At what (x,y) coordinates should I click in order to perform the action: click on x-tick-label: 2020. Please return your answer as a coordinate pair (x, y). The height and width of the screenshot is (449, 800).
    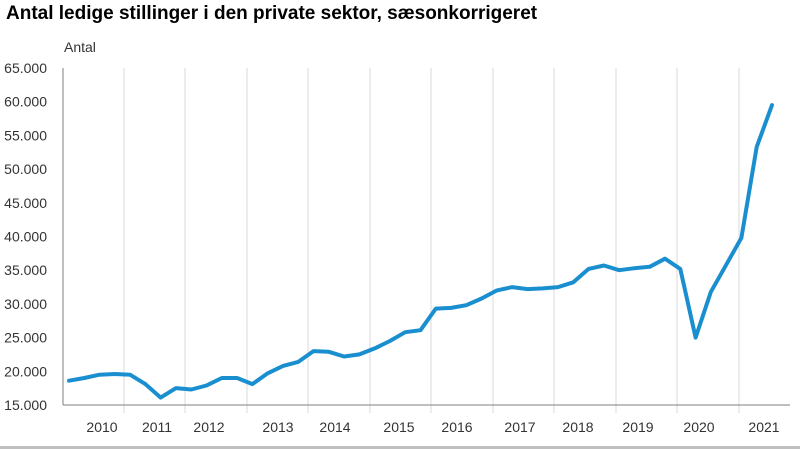
    Looking at the image, I should click on (698, 427).